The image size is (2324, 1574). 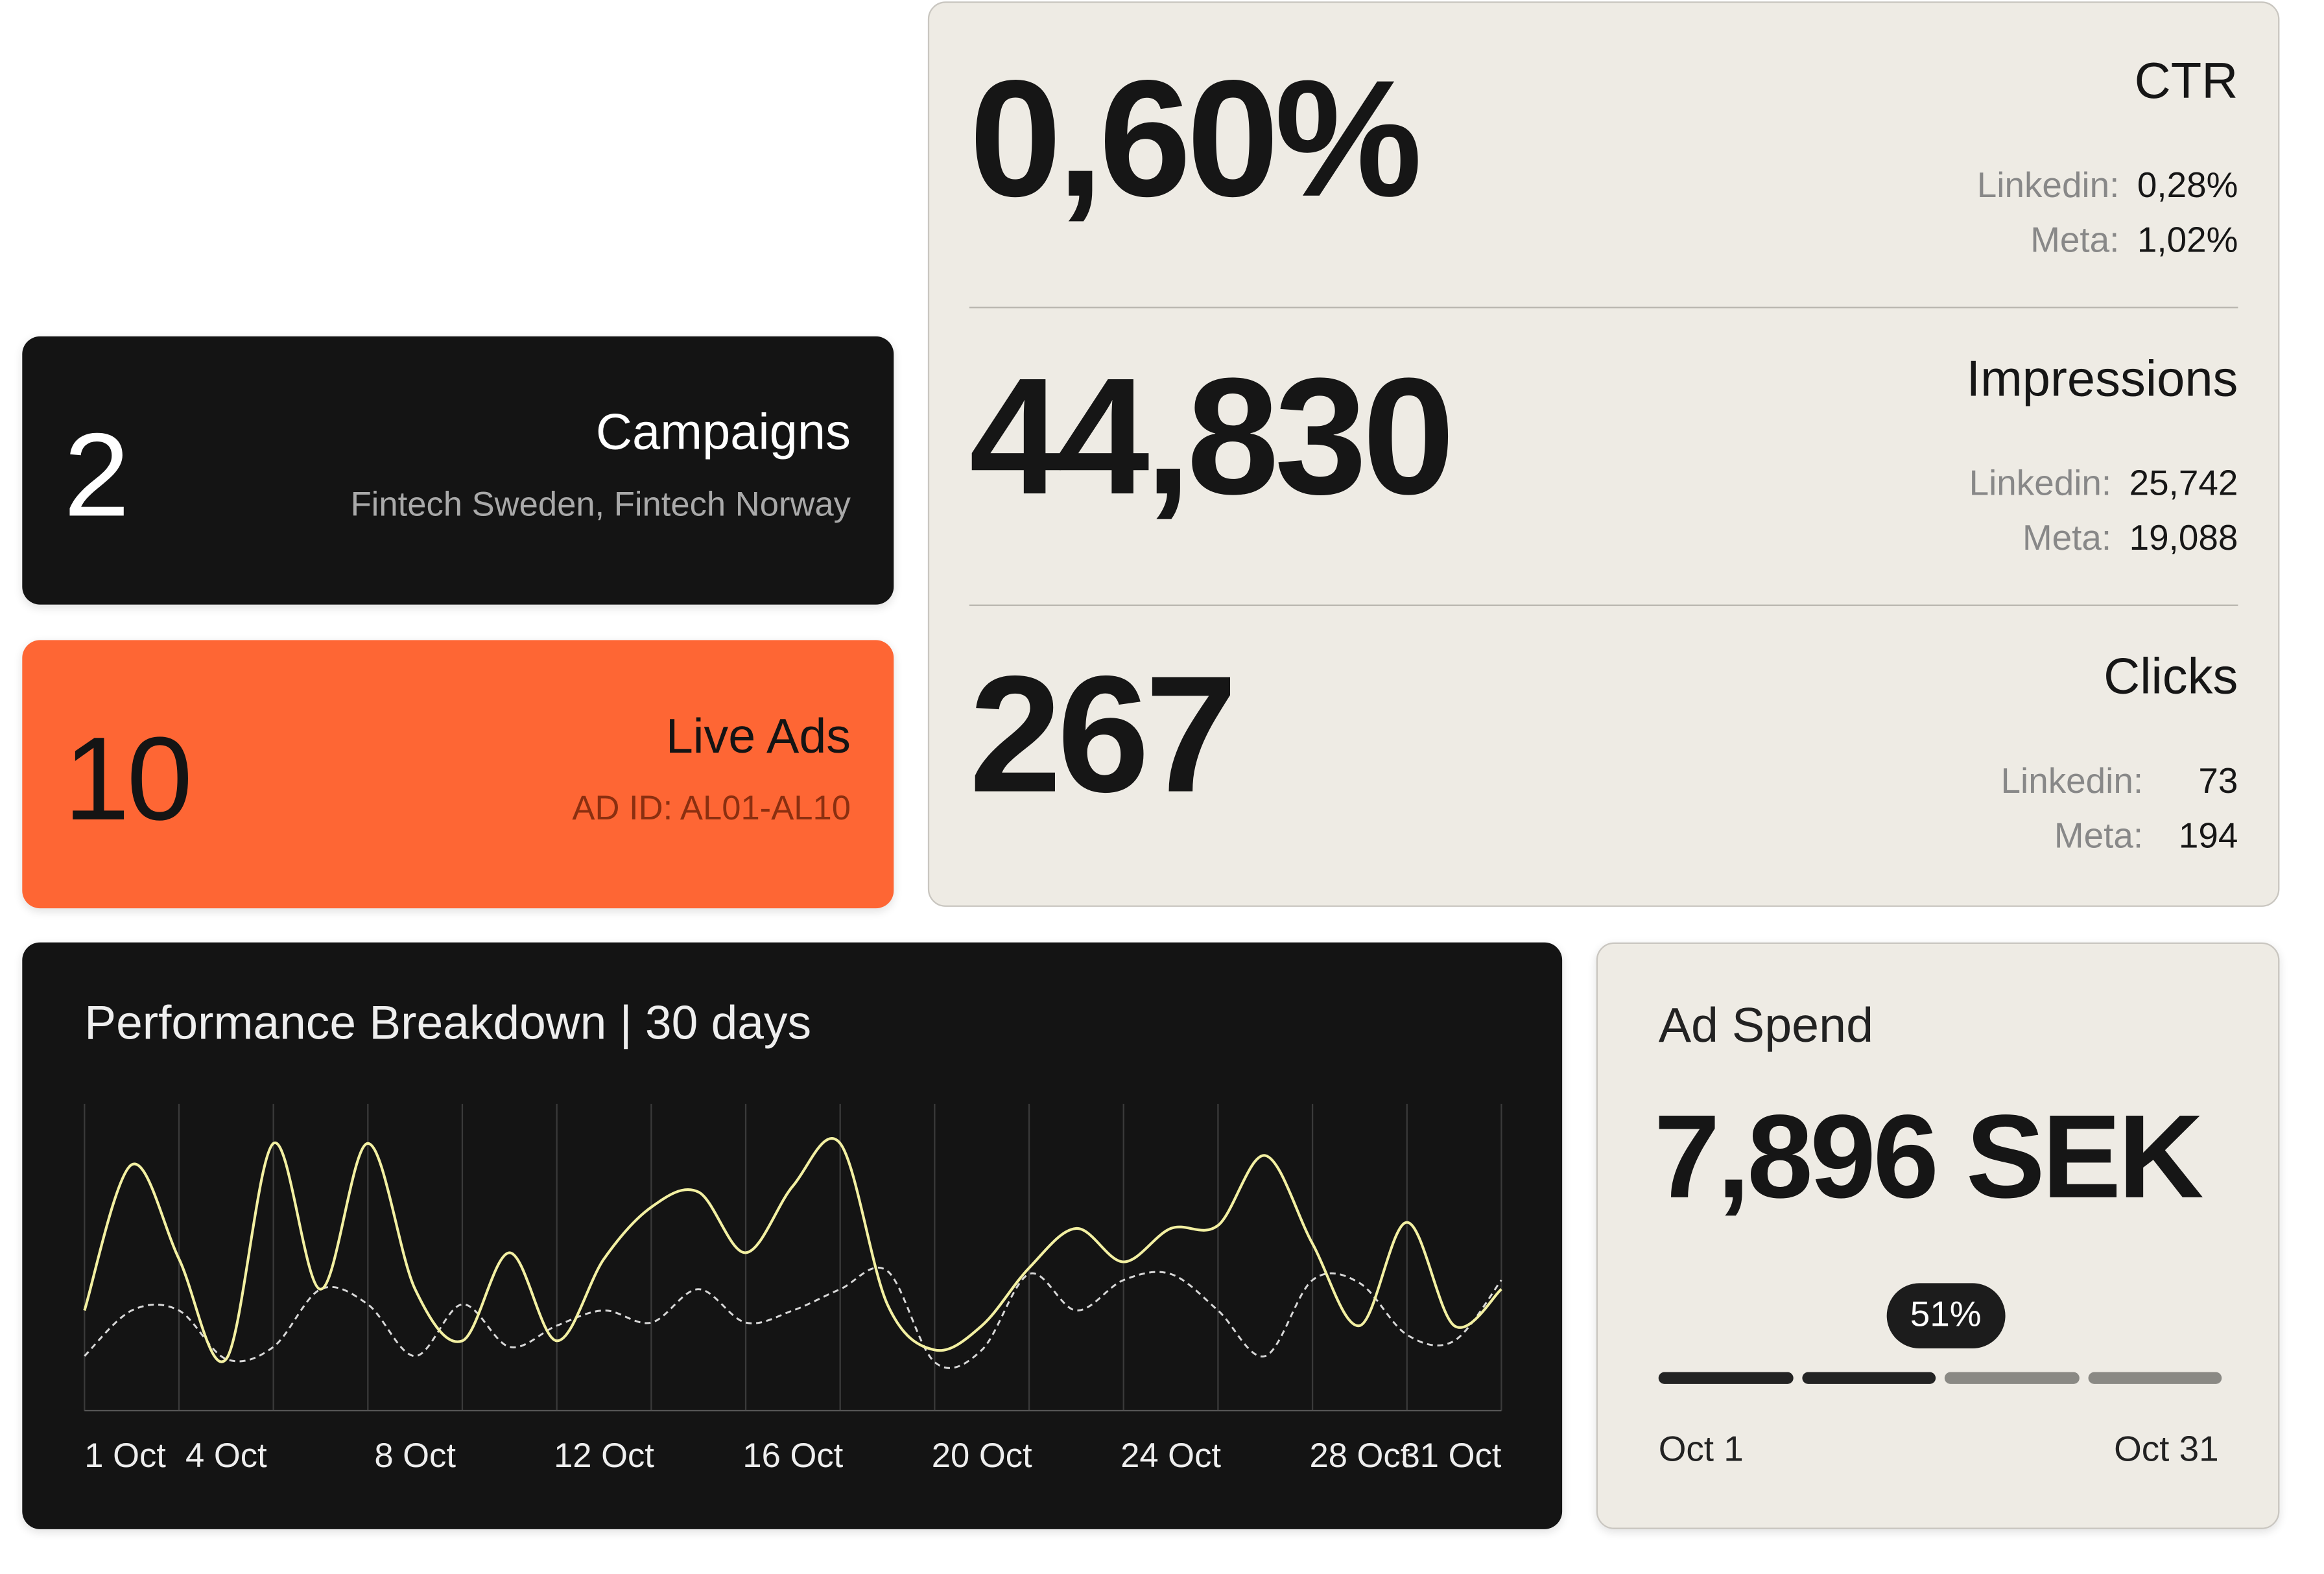 What do you see at coordinates (226, 1456) in the screenshot?
I see `x-tick-label: 4 Oct` at bounding box center [226, 1456].